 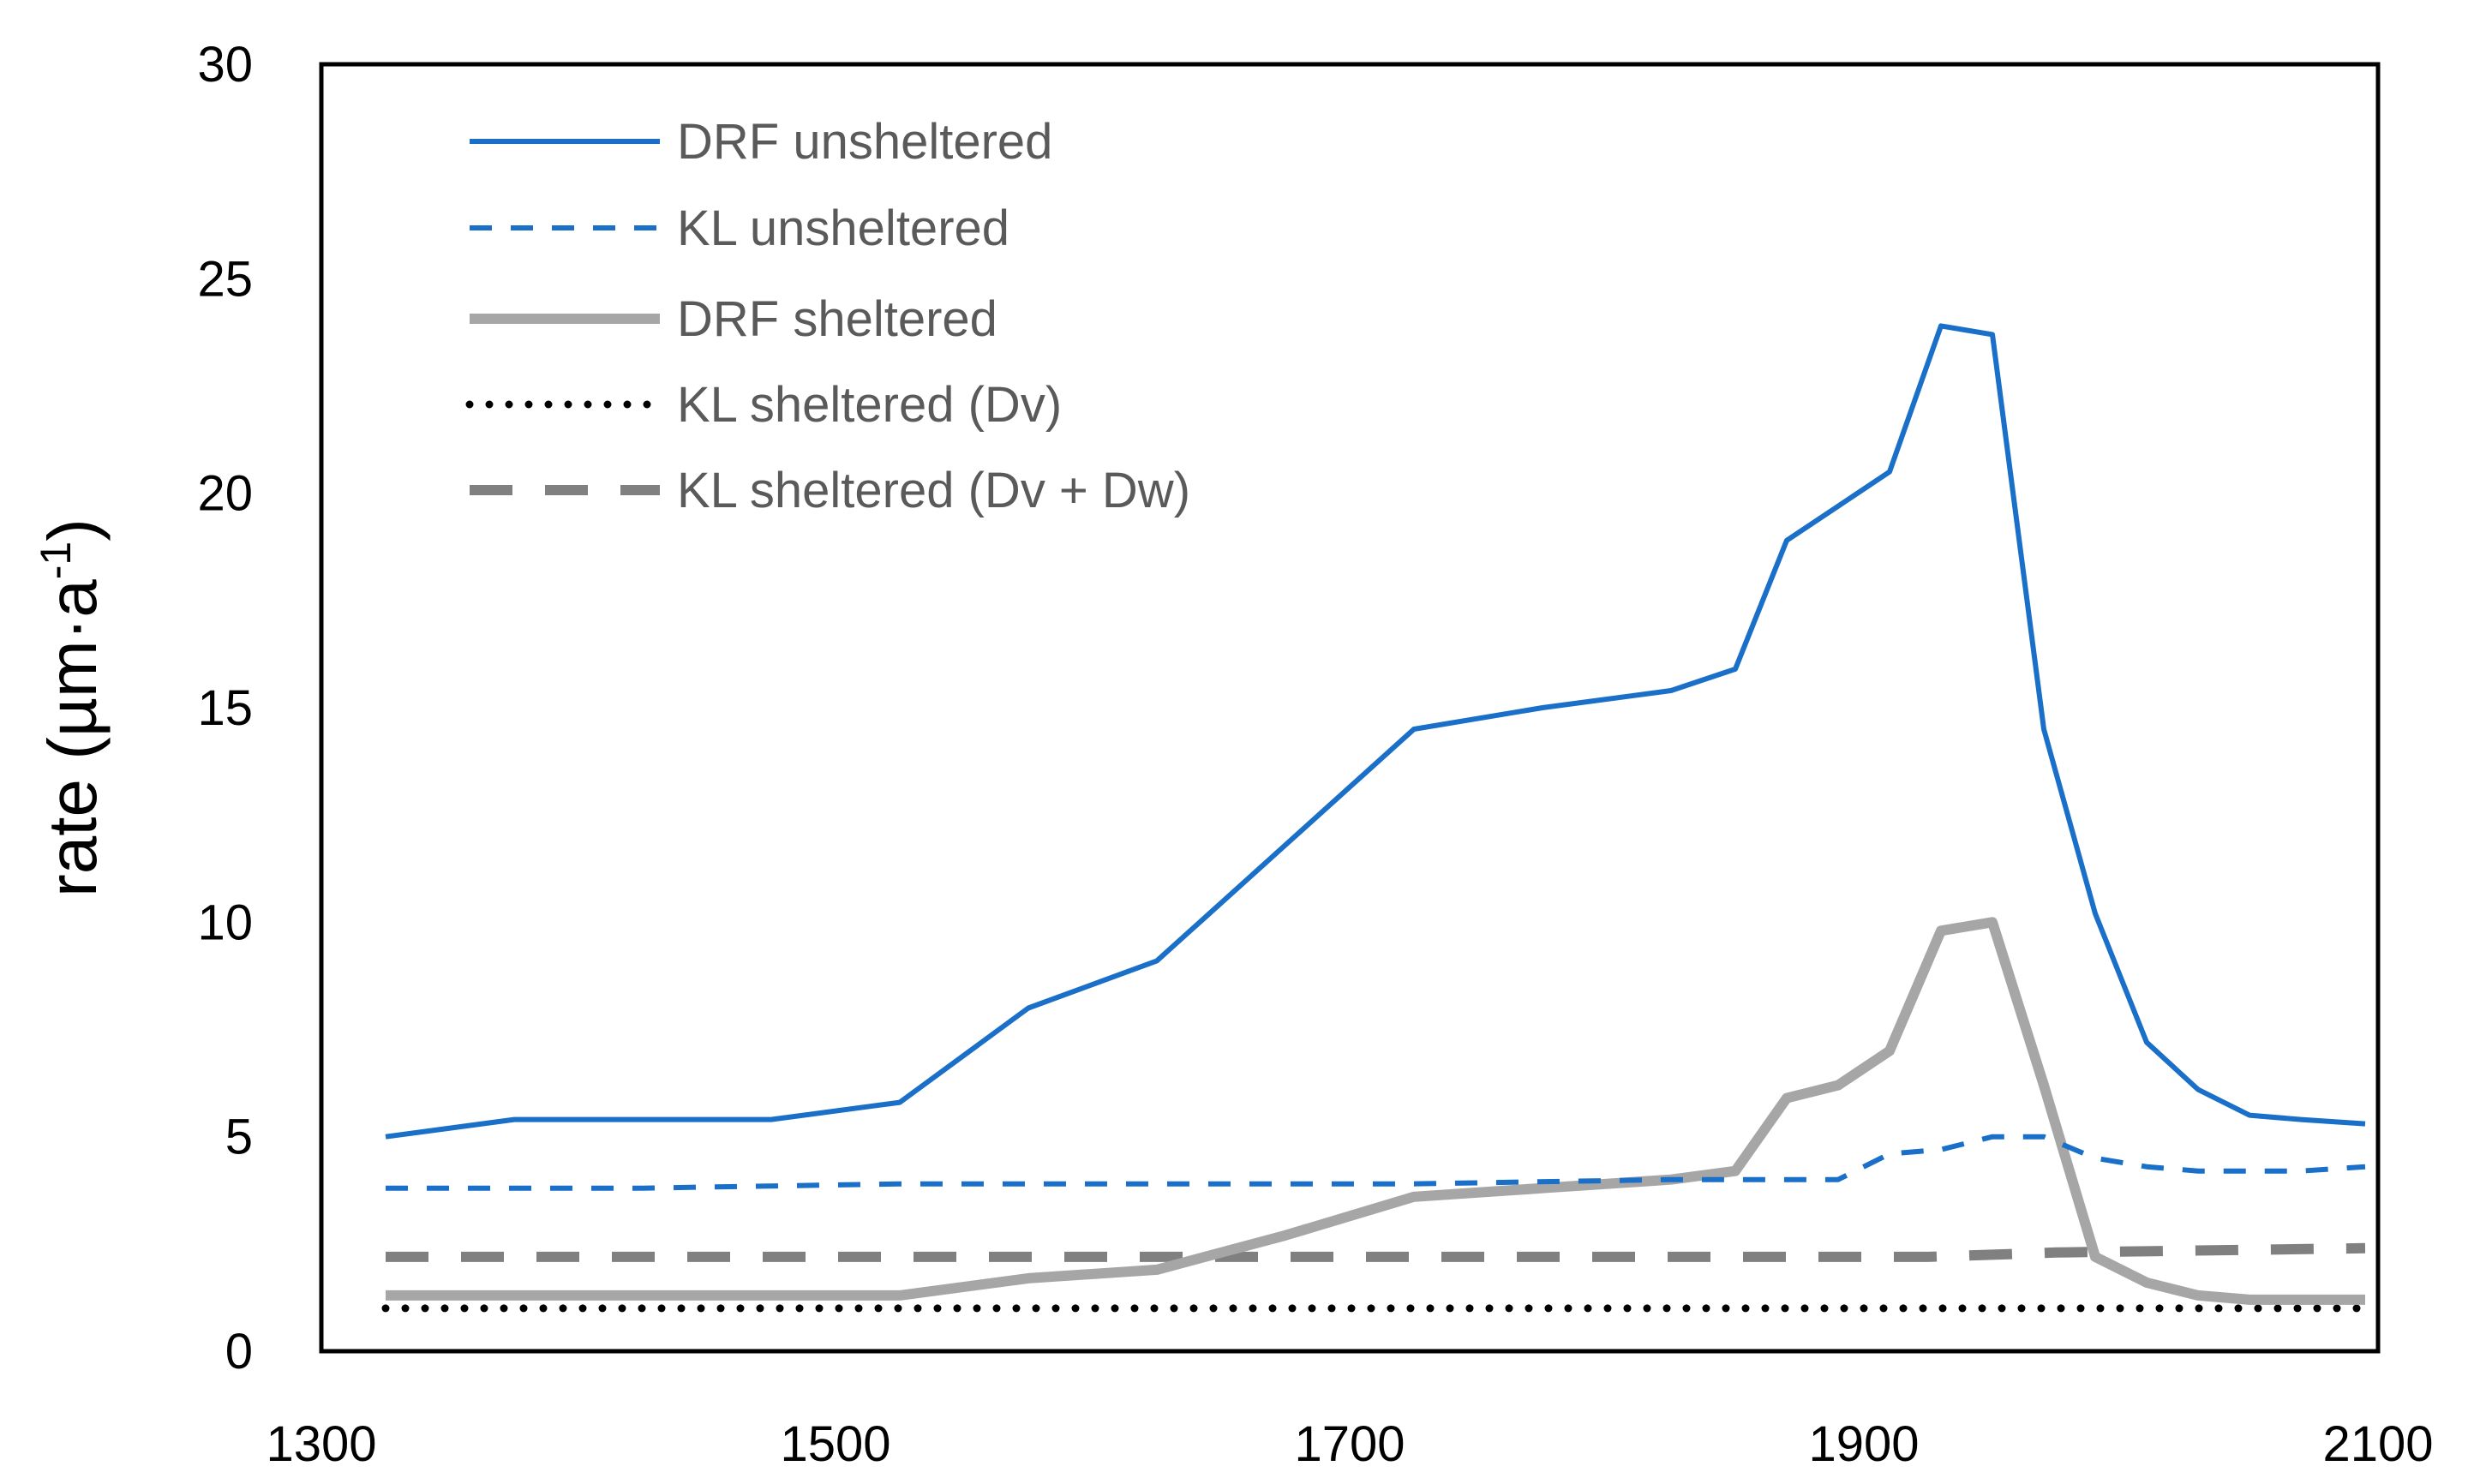 I want to click on legend-label: KL unsheltered, so click(x=843, y=228).